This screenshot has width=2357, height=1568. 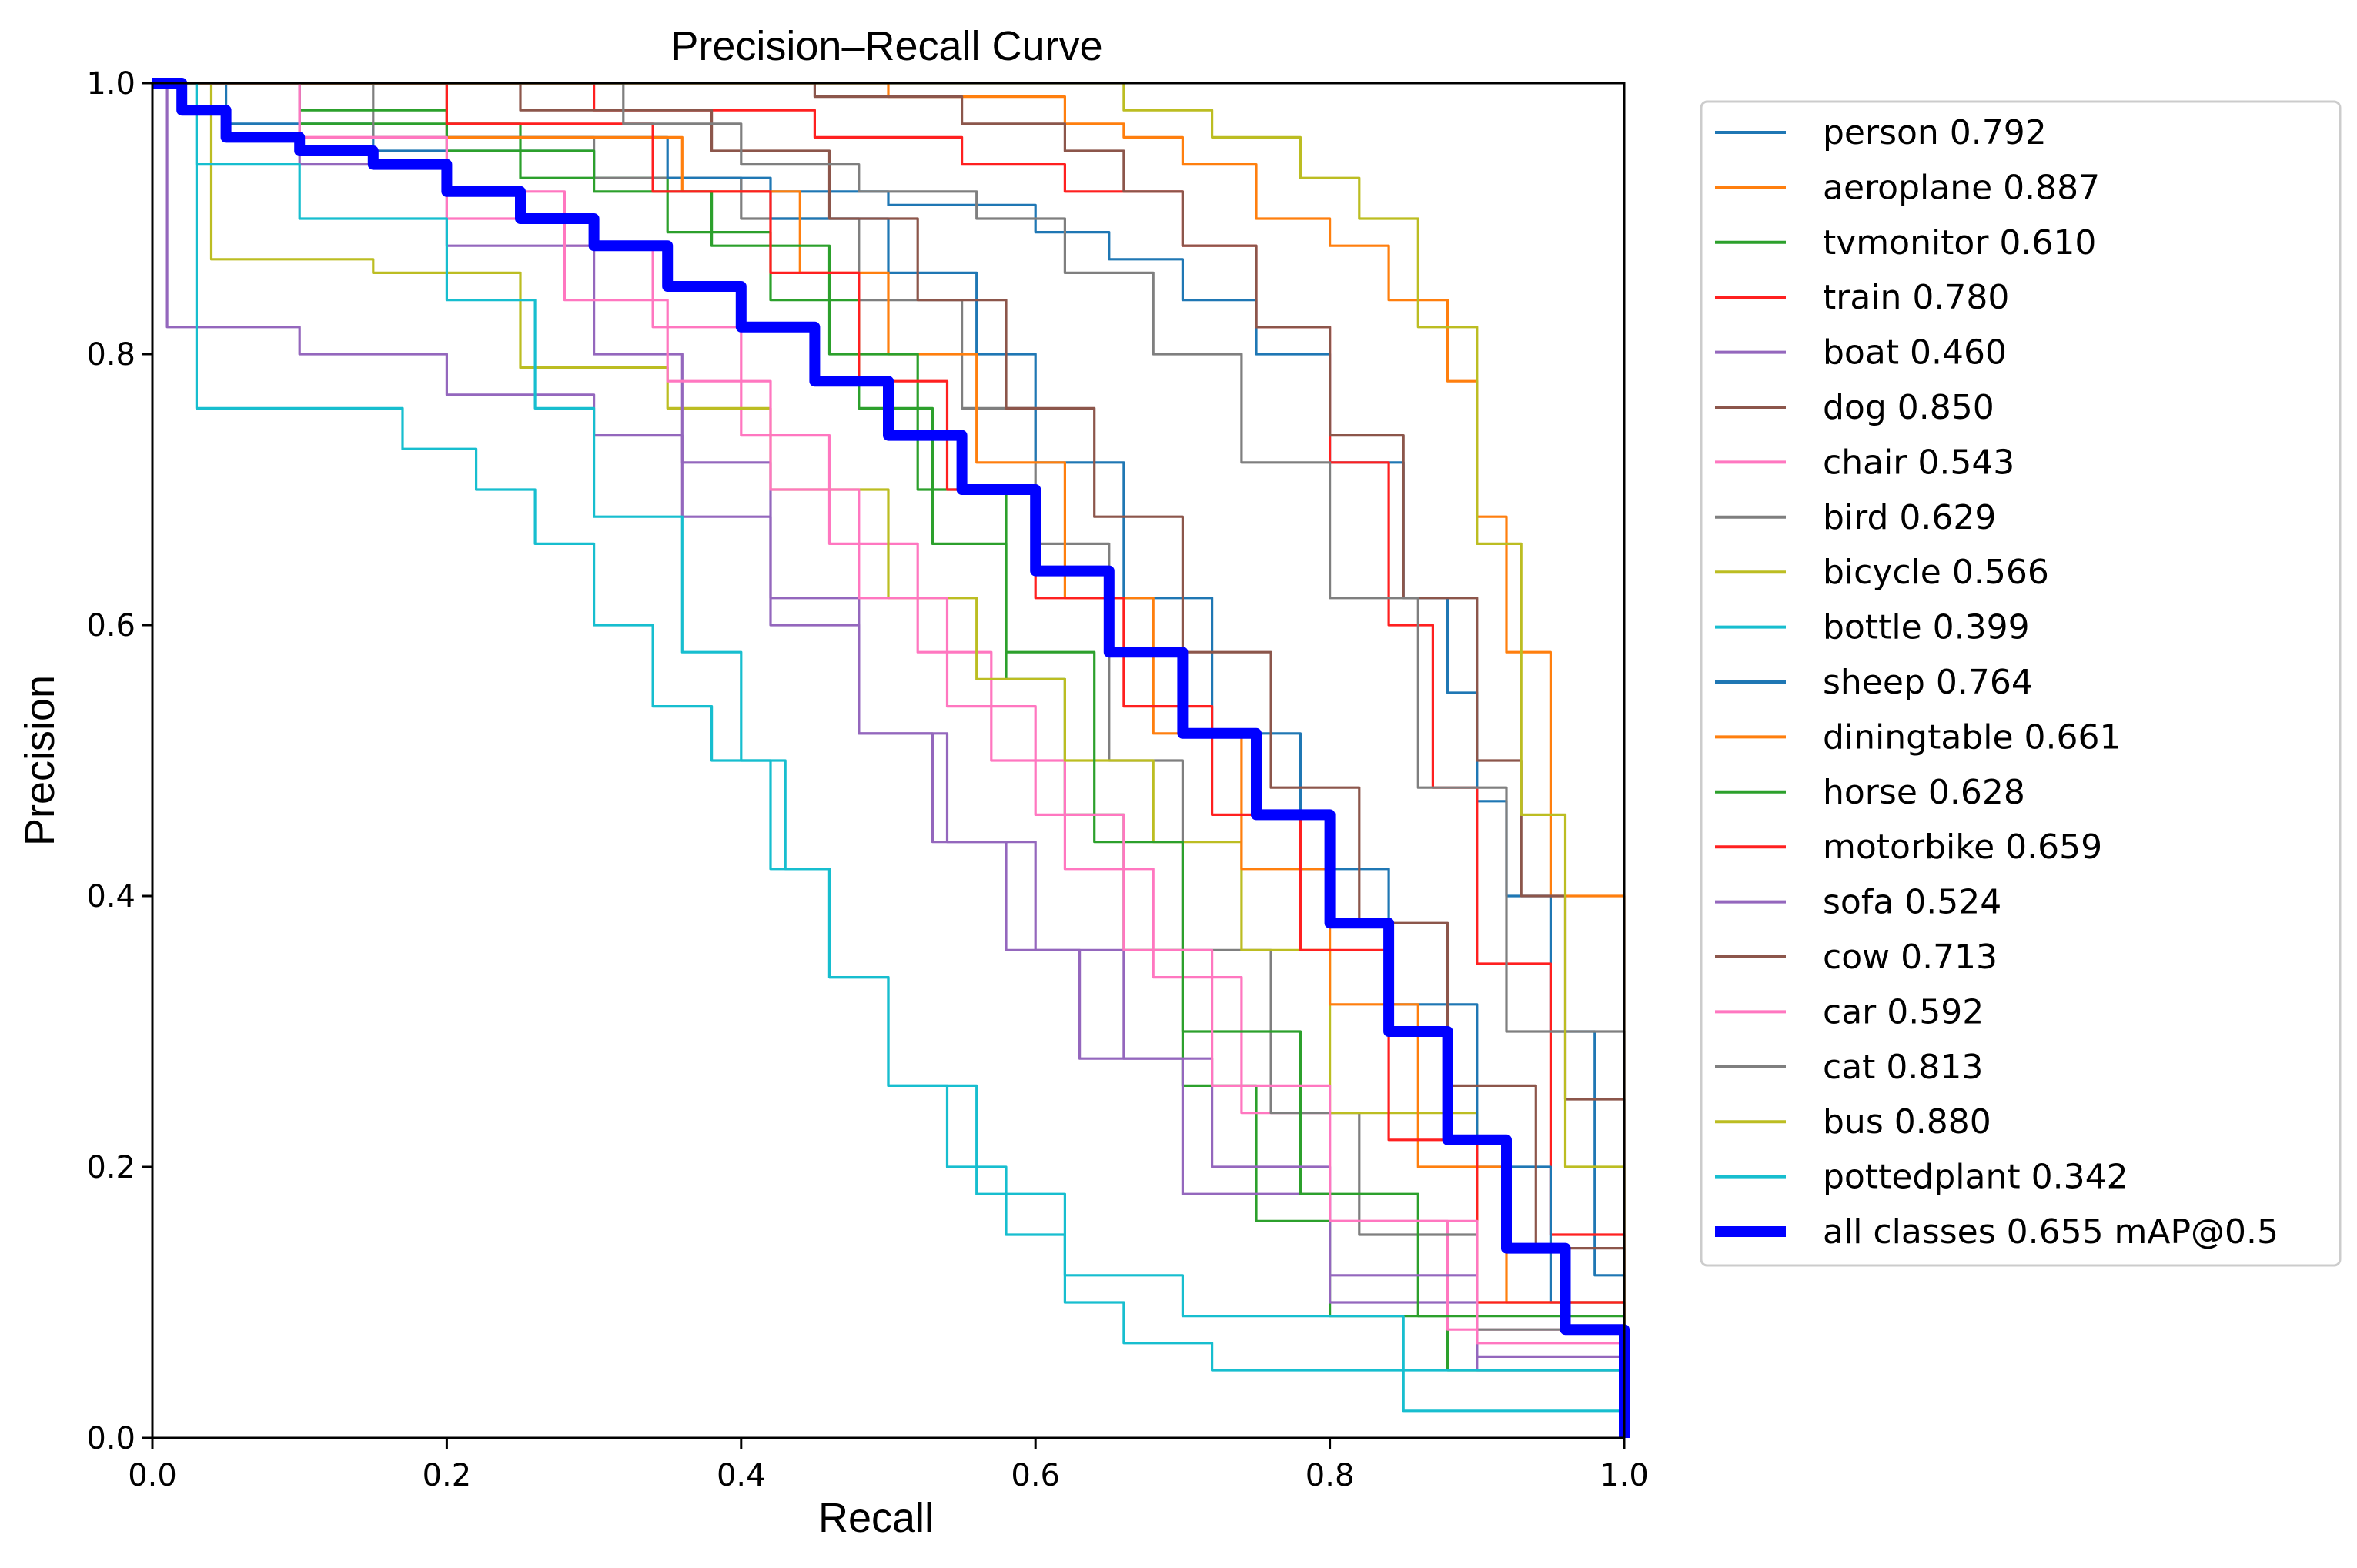 I want to click on legend-item-all-classes: all classes 0.655 mAP@0.5, so click(x=1997, y=1232).